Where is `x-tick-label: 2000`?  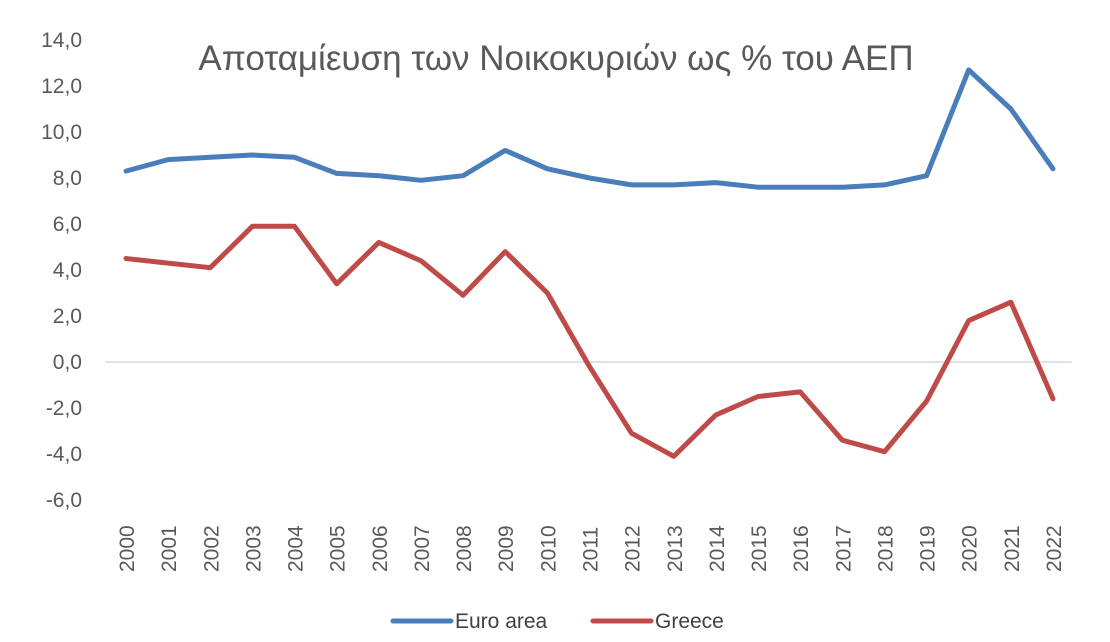 x-tick-label: 2000 is located at coordinates (127, 548).